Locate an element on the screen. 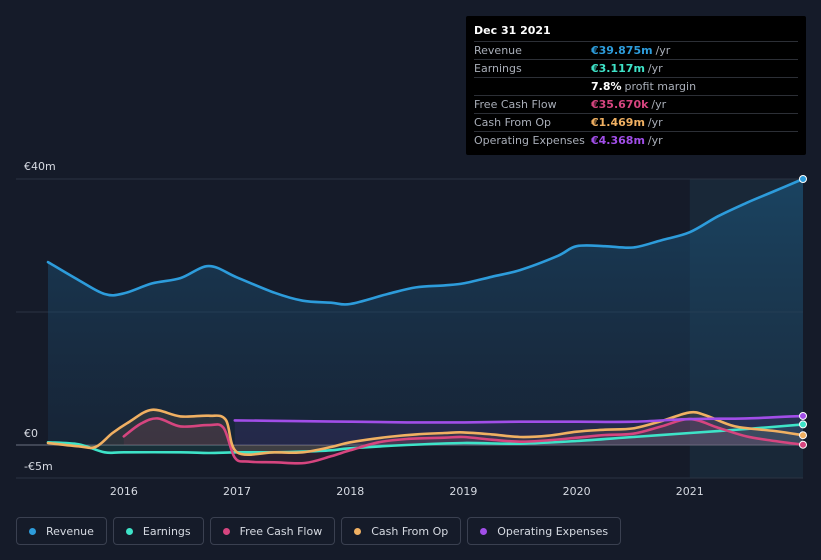 This screenshot has height=560, width=821. tooltip-row-profit-margin: 7.8% profit margin is located at coordinates (636, 87).